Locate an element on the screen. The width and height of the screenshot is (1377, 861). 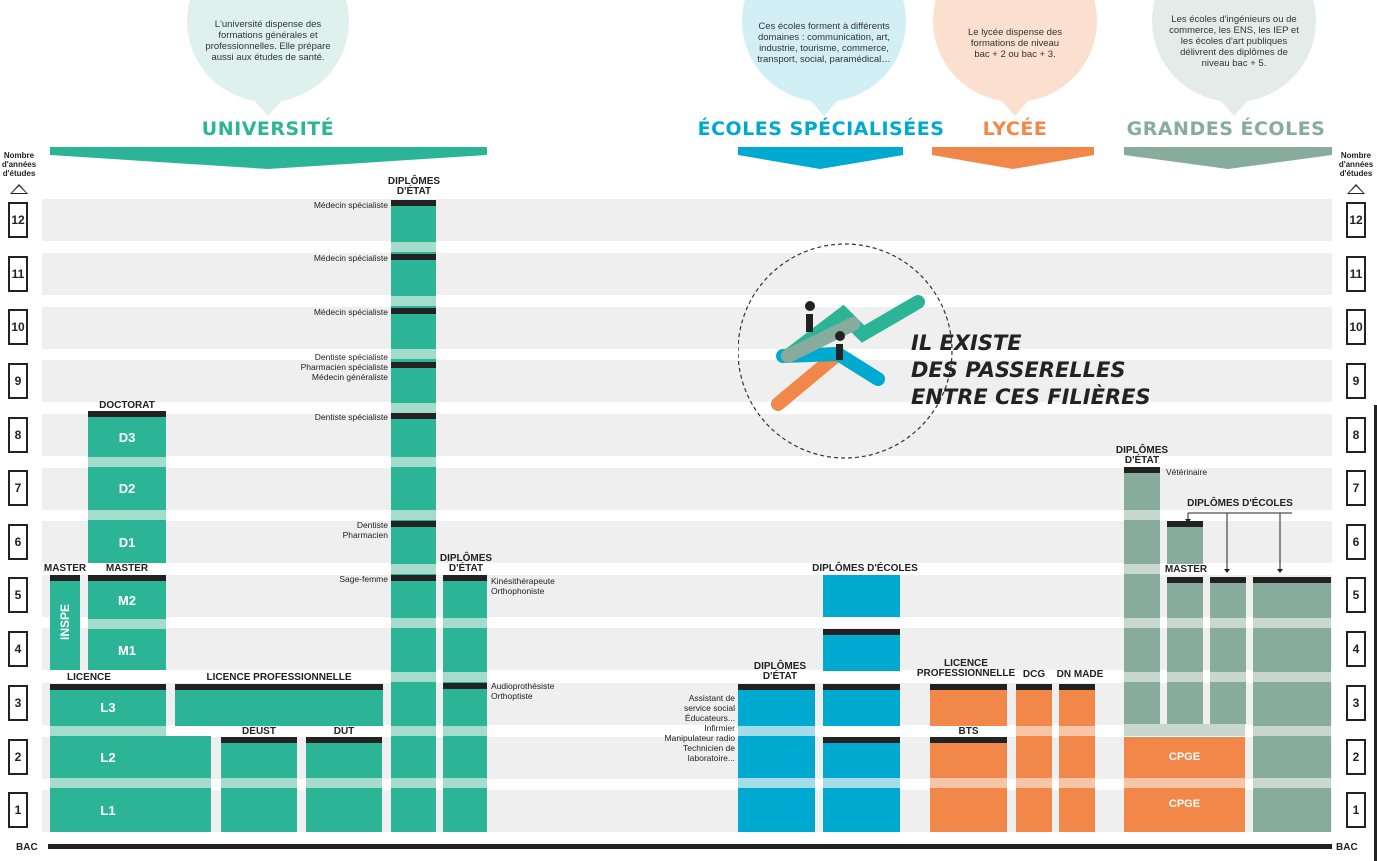
cap-doctorat is located at coordinates (127, 414).